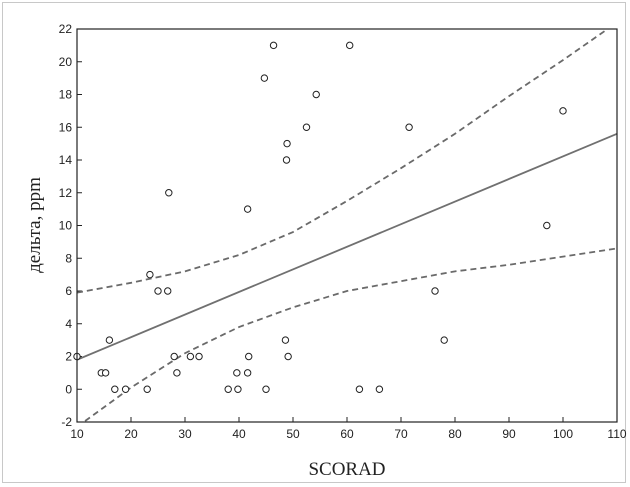 This screenshot has width=630, height=487. I want to click on x-tick-label: 80, so click(455, 434).